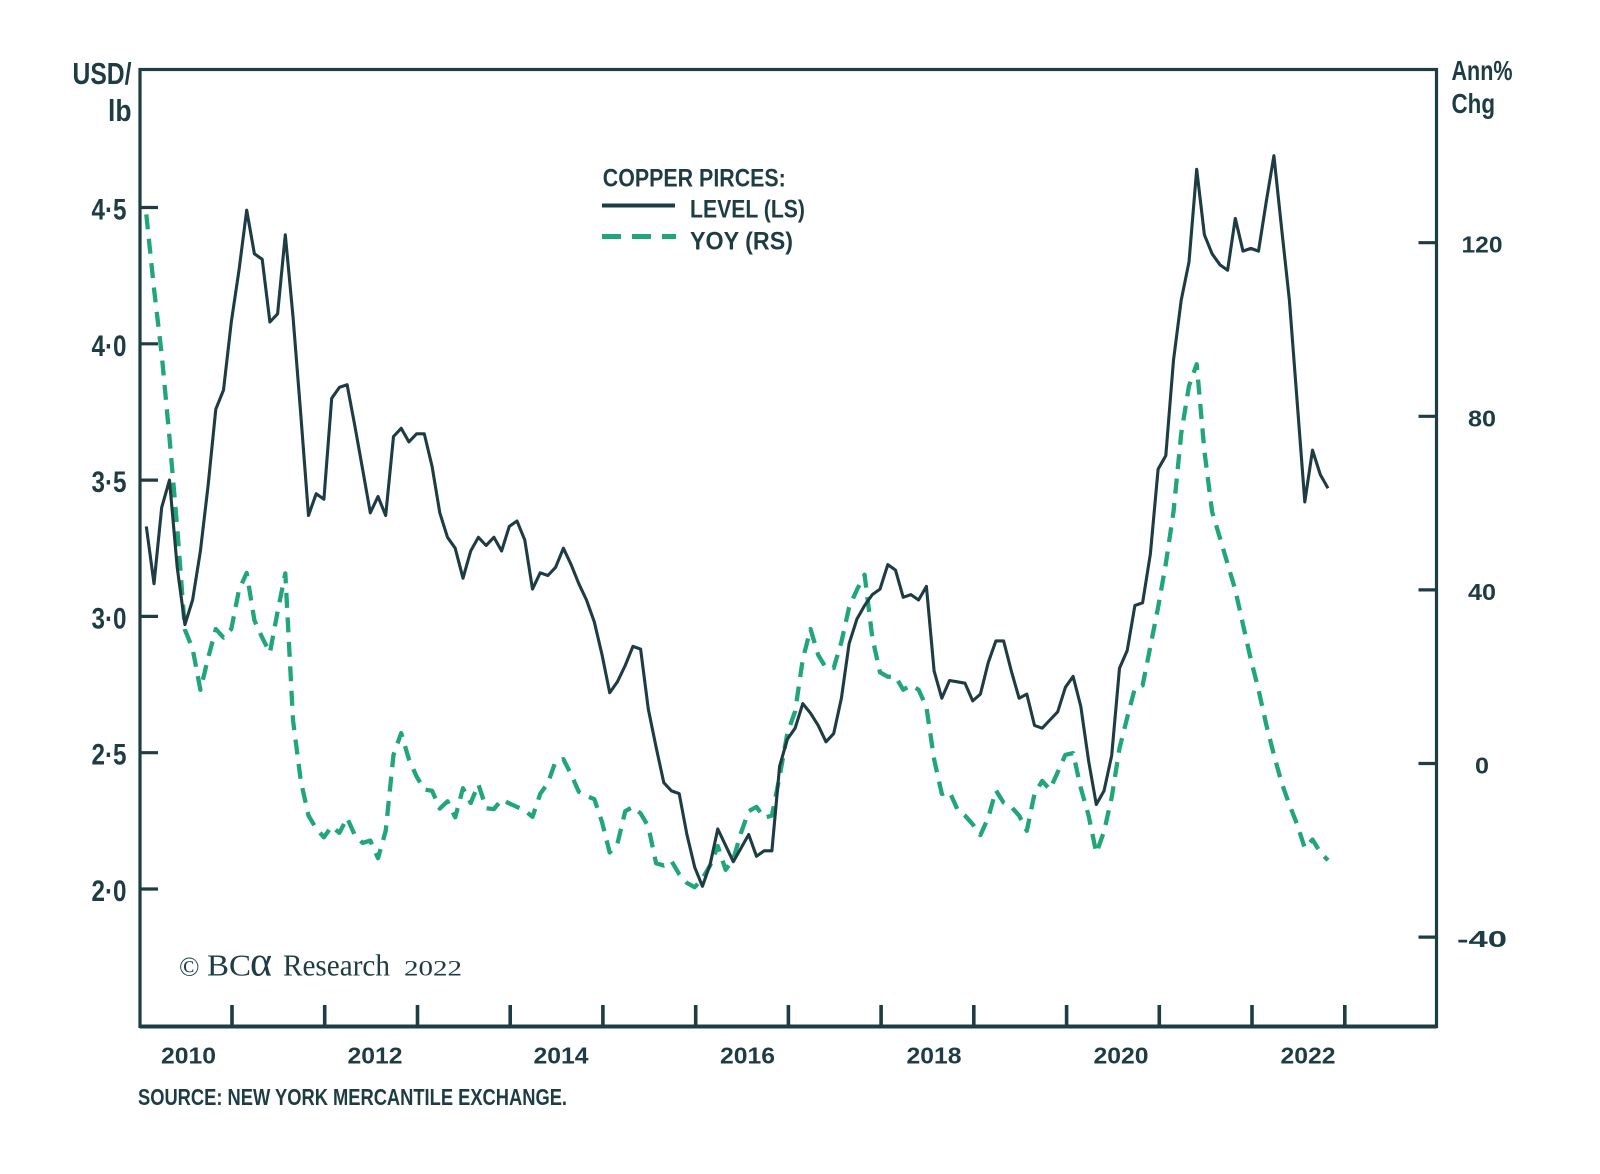 The image size is (1600, 1174). Describe the element at coordinates (1482, 766) in the screenshot. I see `svg-text: 0` at that location.